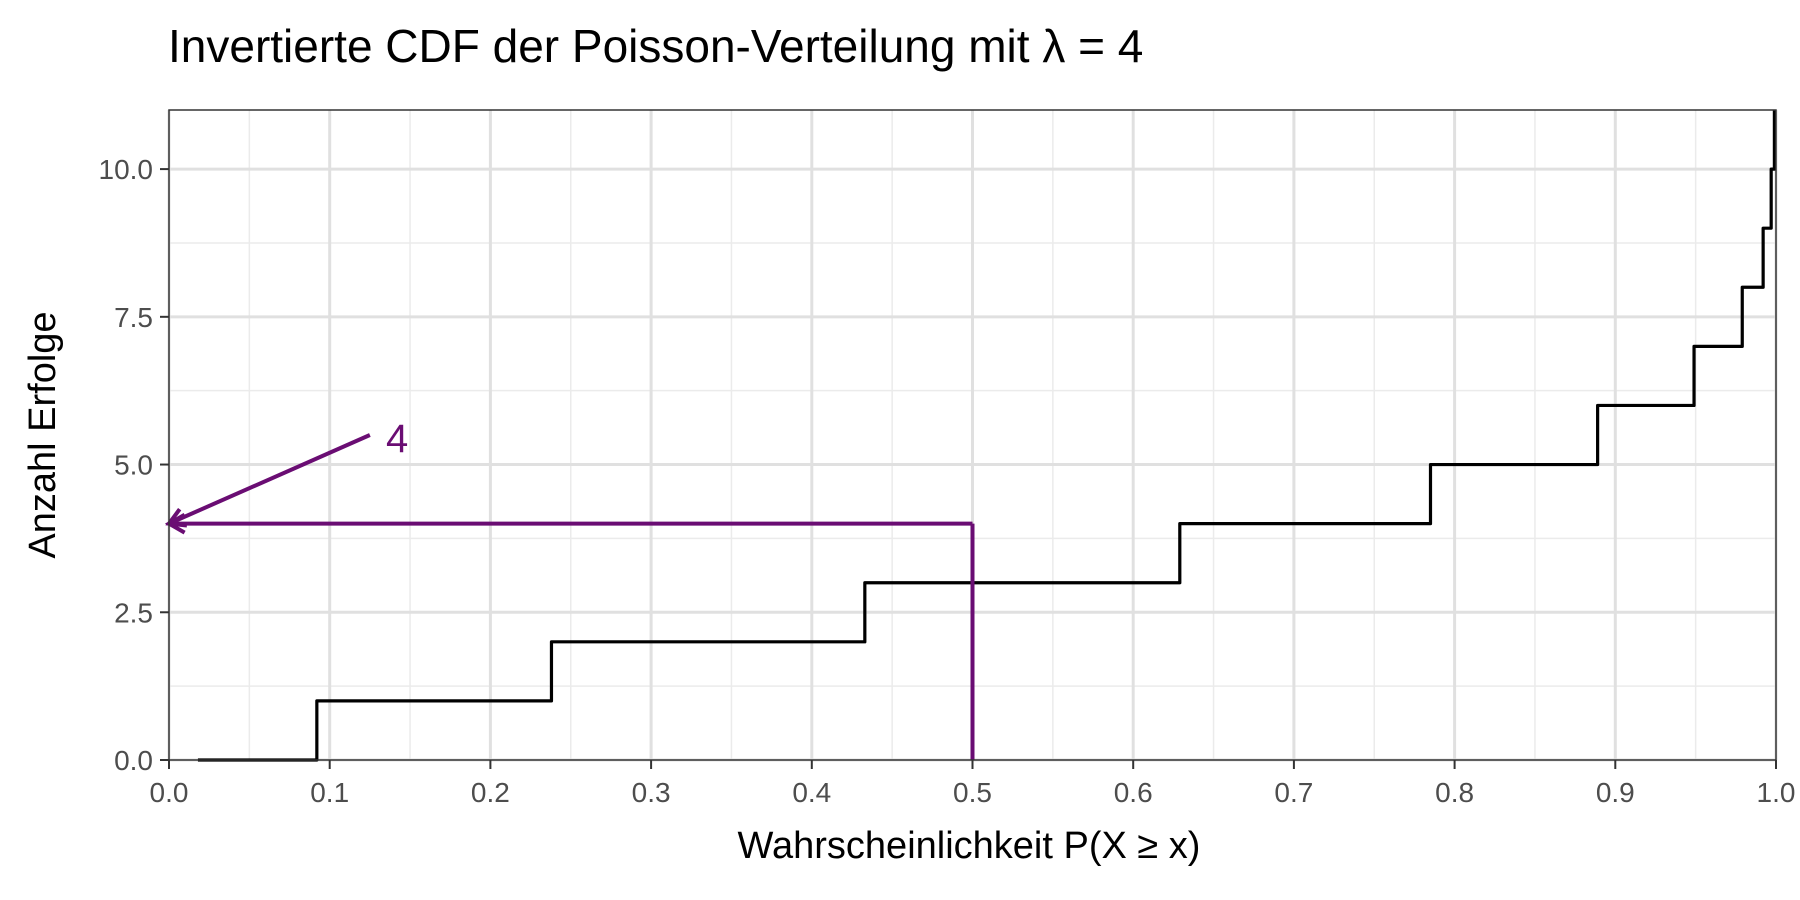  Describe the element at coordinates (269, 479) in the screenshot. I see `annotation-arrow-line` at that location.